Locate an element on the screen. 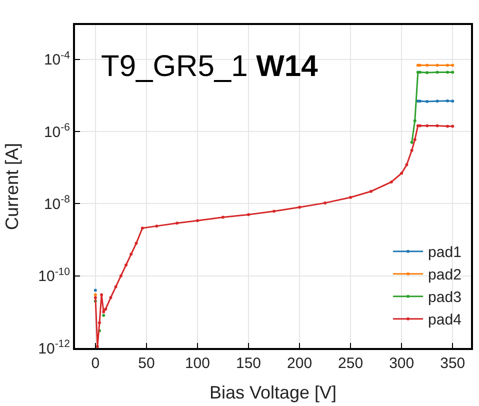 The image size is (479, 406). x-tick-label: 200 is located at coordinates (299, 363).